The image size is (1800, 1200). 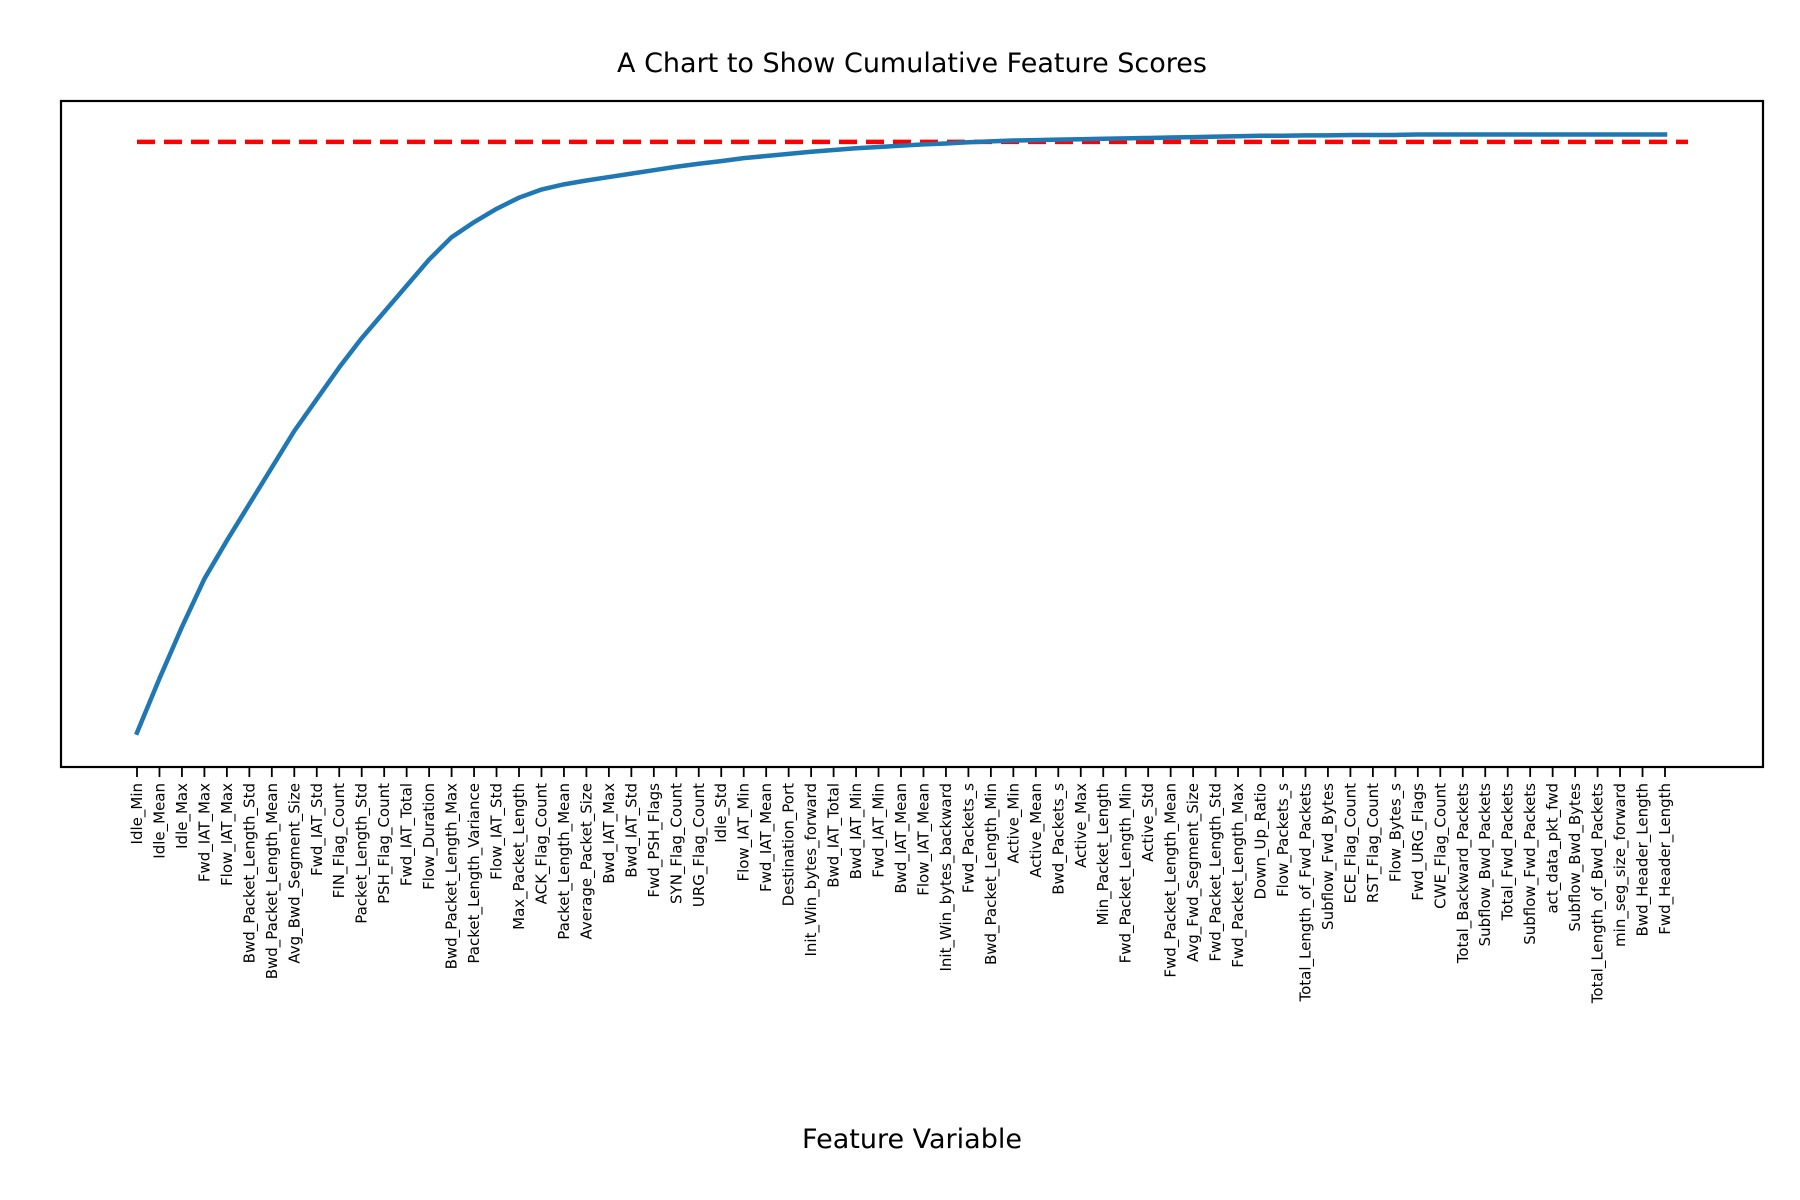 I want to click on x-tick-label: Average_Packet_Size, so click(x=586, y=861).